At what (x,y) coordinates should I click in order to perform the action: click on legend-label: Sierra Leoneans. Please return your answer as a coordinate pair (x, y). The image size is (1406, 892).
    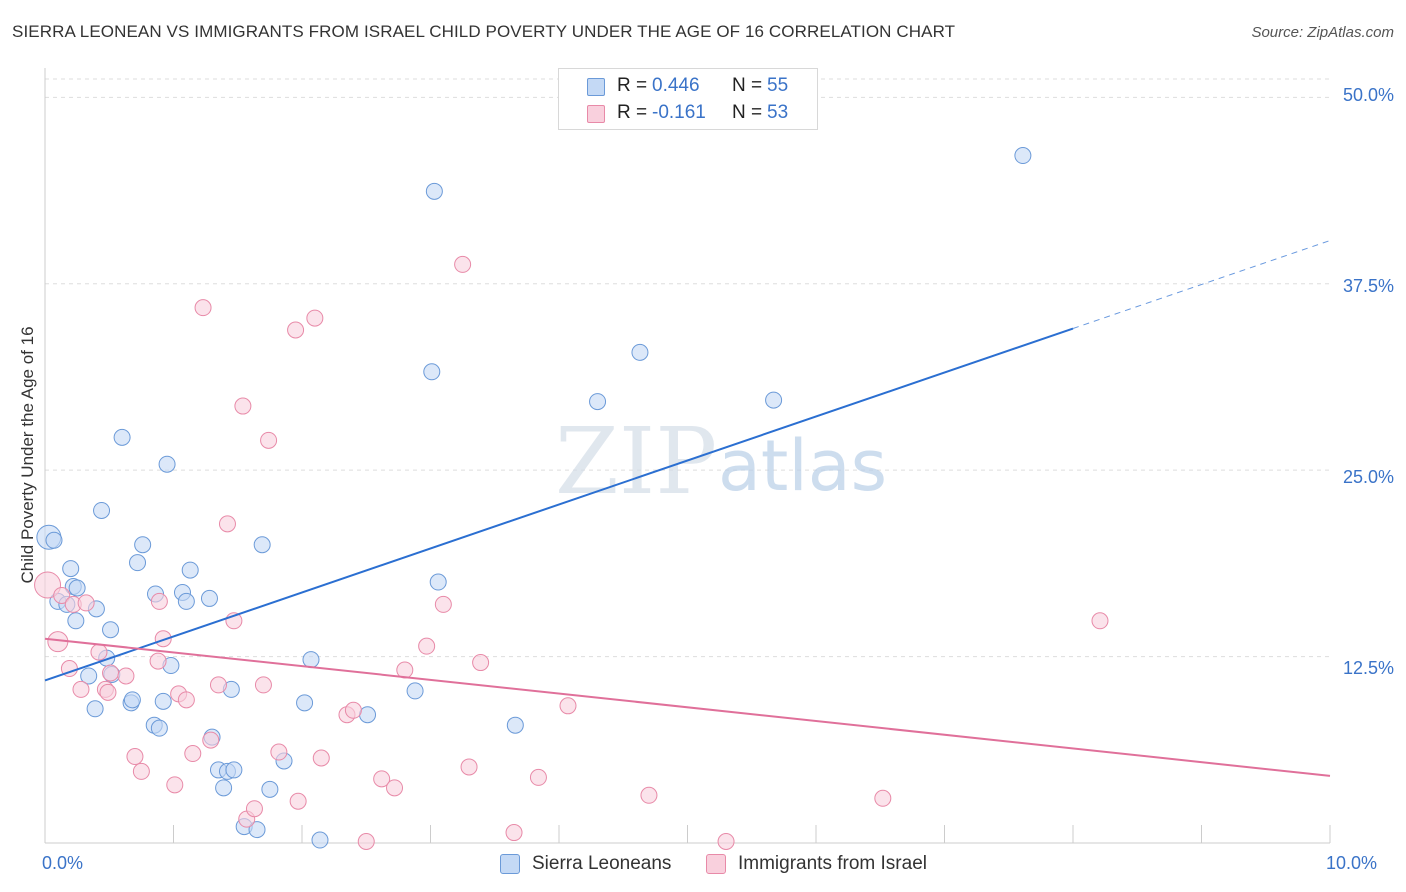
    Looking at the image, I should click on (602, 863).